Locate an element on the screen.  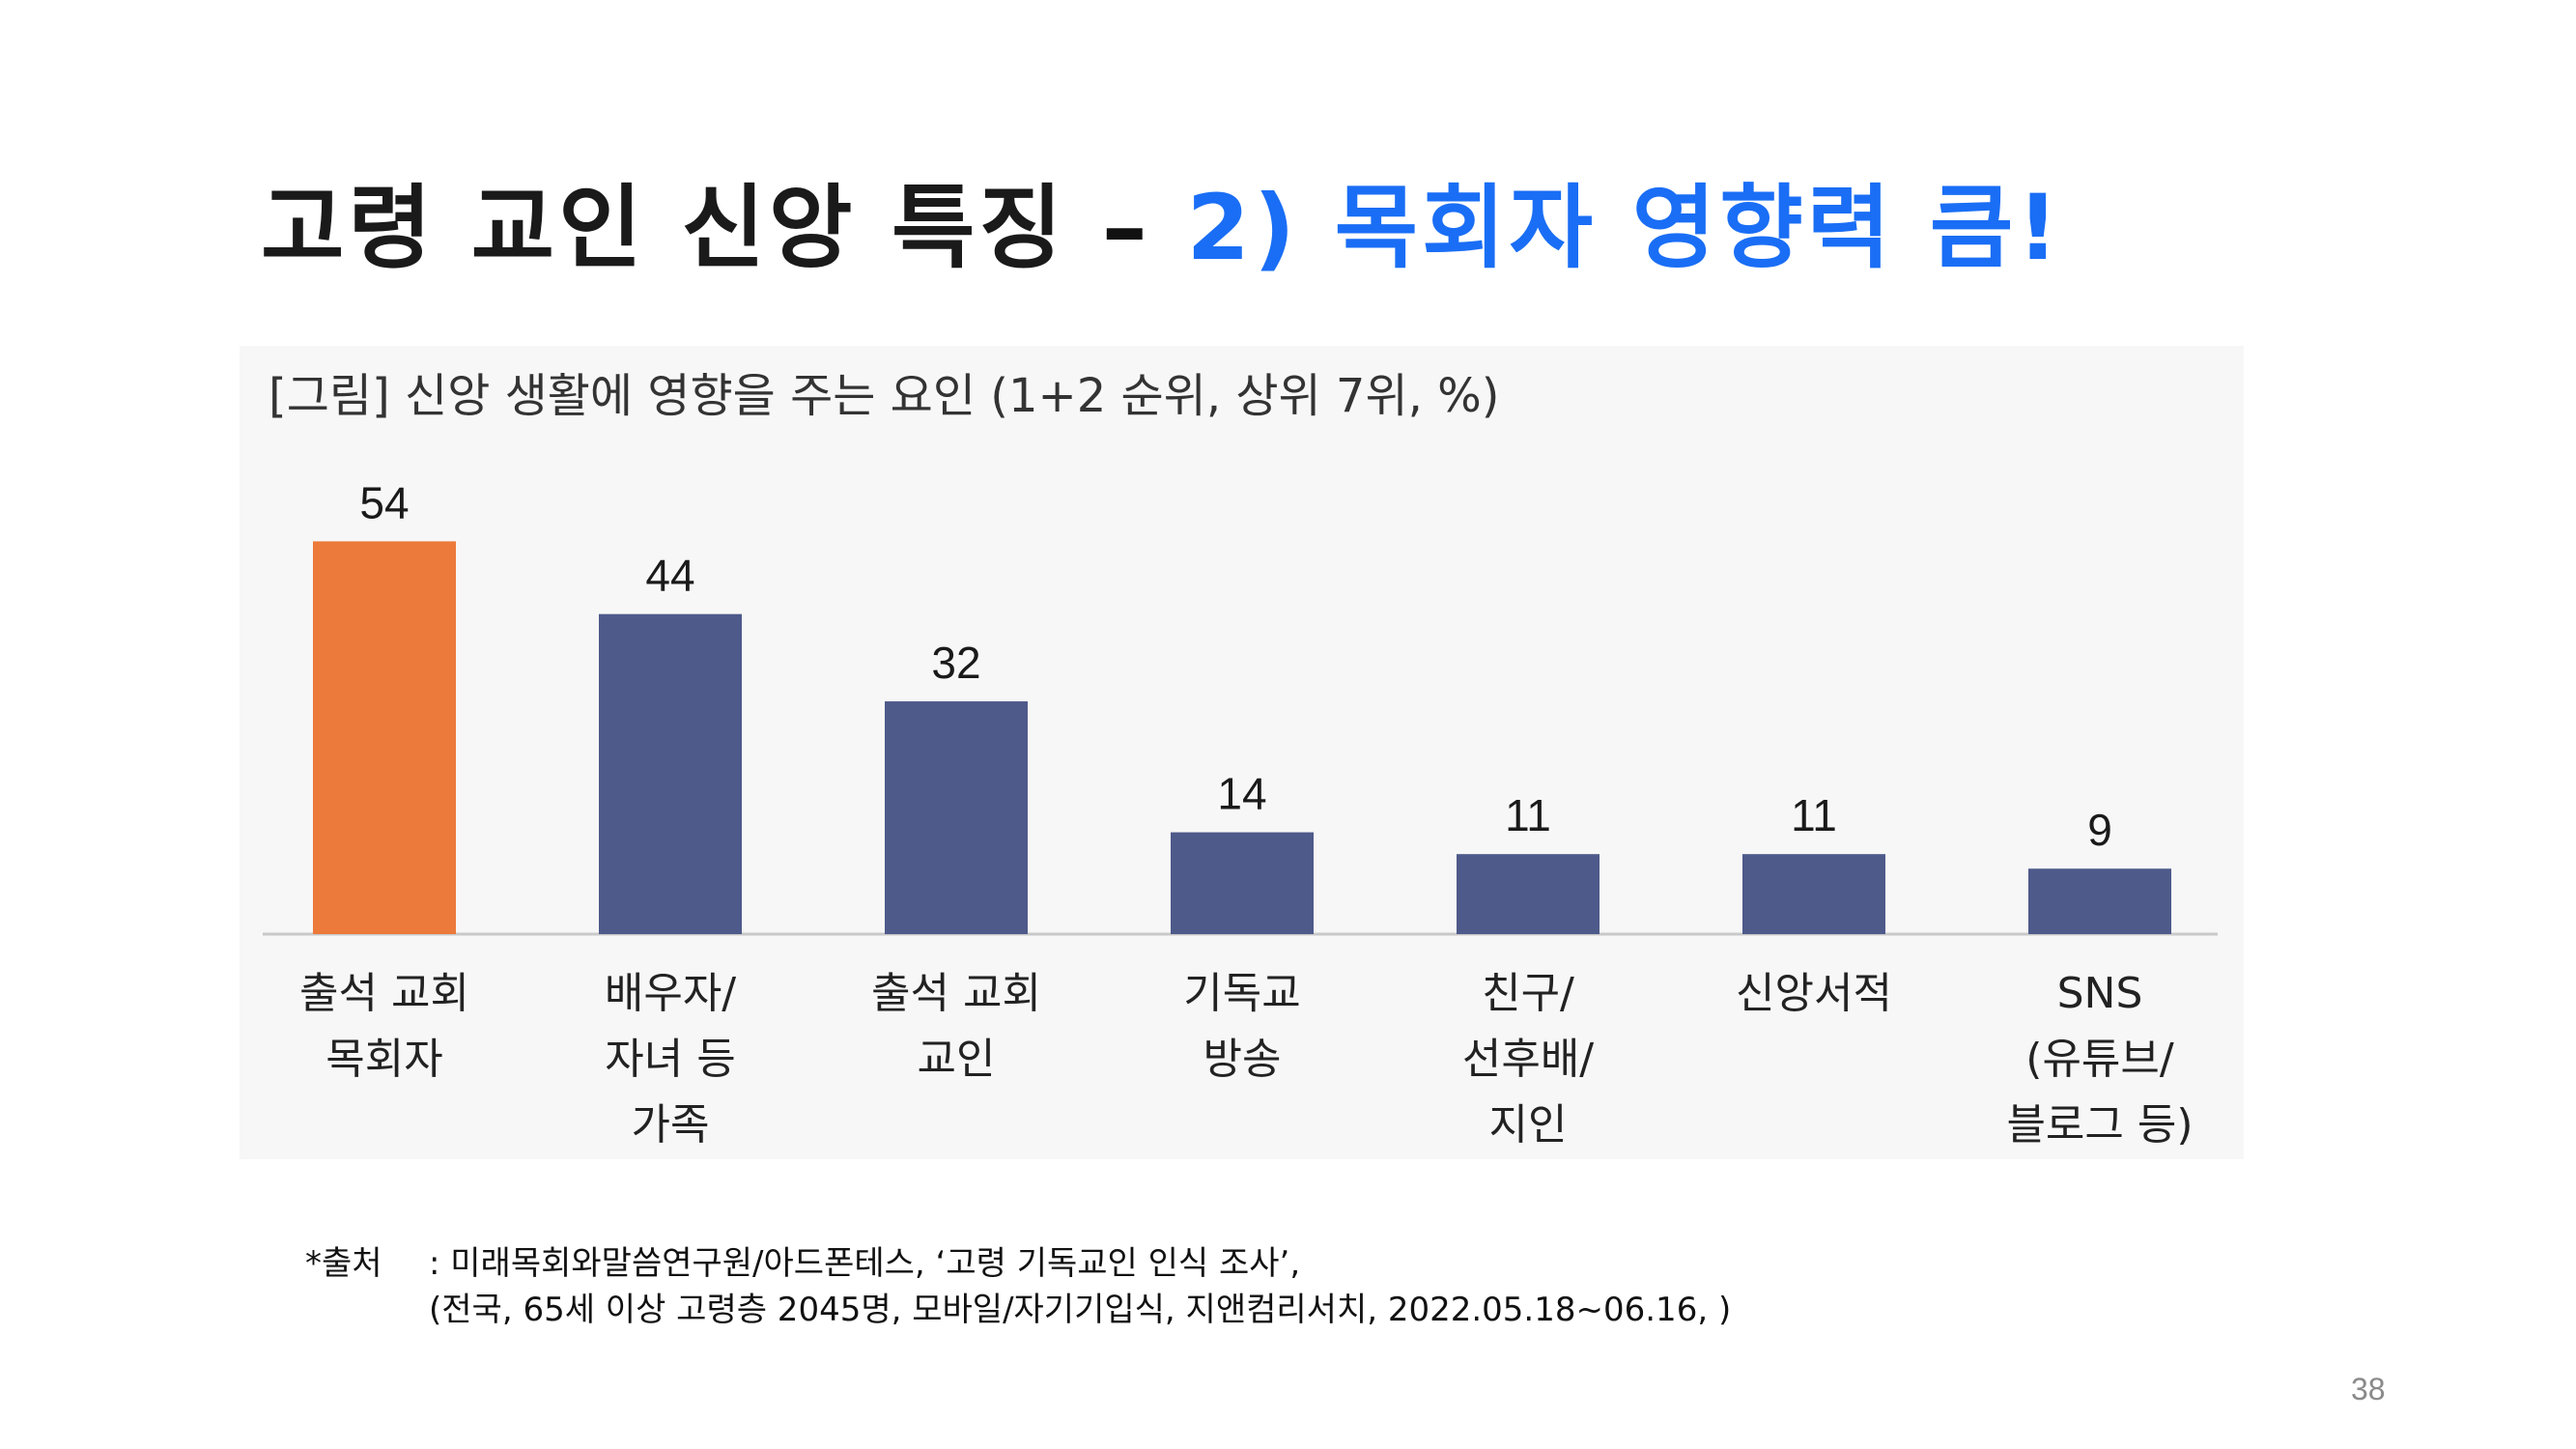
source-line-1: *출처 : 미래목회와말씀연구원/아드폰테스, ‘고령 기독교인 인식 조사’, is located at coordinates (1018, 1263).